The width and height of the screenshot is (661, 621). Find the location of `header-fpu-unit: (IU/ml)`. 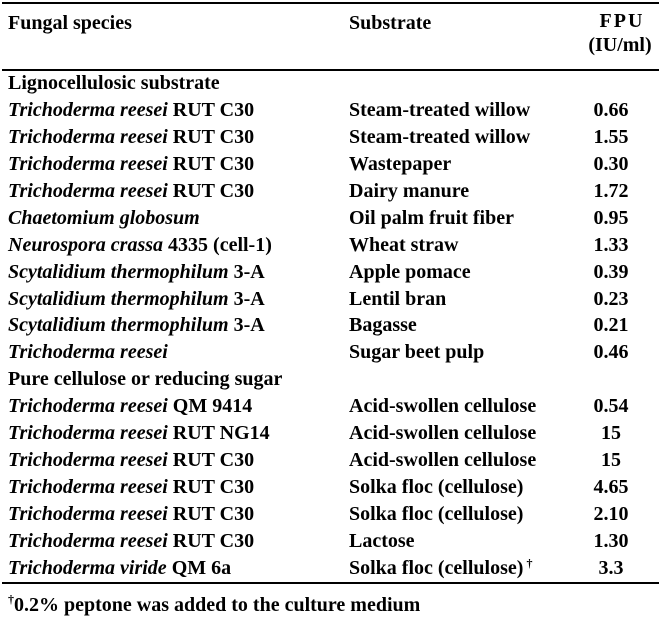

header-fpu-unit: (IU/ml) is located at coordinates (620, 45).